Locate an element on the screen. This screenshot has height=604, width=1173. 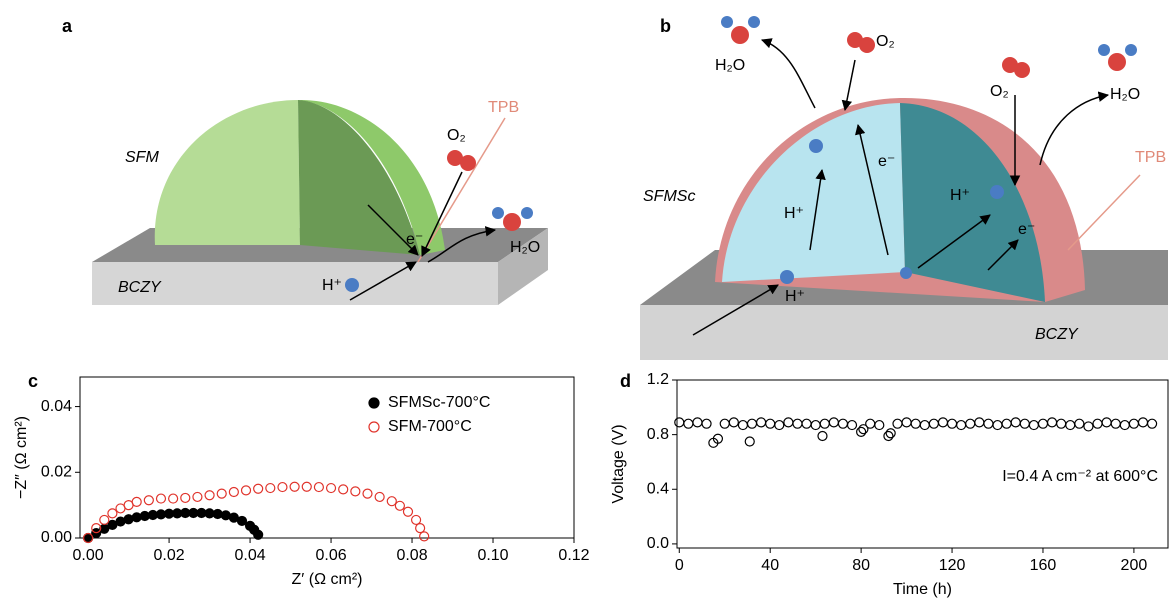
x-tick-label: 0.06 is located at coordinates (330, 555).